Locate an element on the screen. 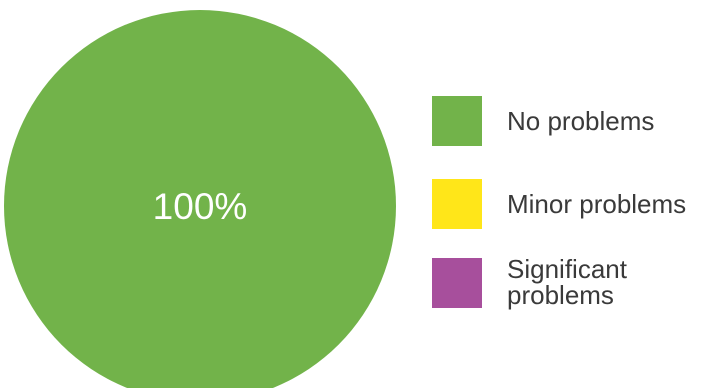 The width and height of the screenshot is (702, 388). legend-label-significant-problems: Significant problems is located at coordinates (567, 282).